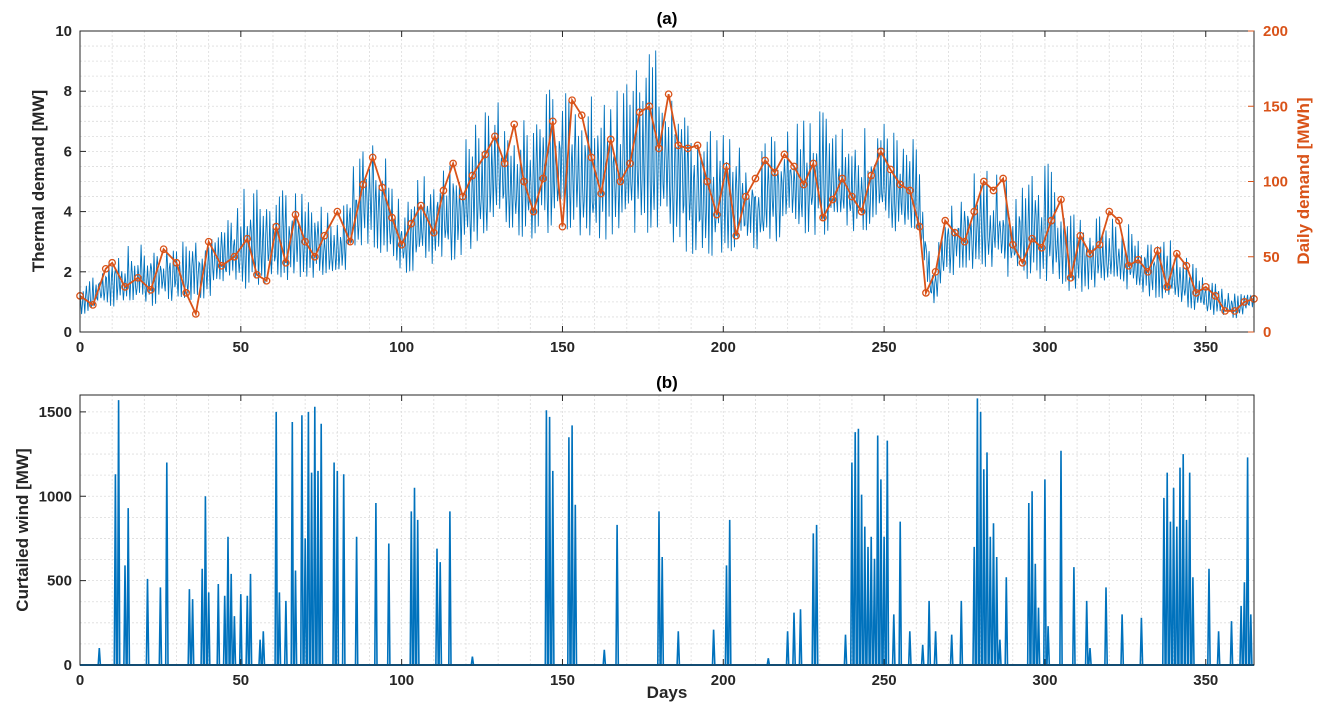 Image resolution: width=1327 pixels, height=728 pixels. What do you see at coordinates (68, 272) in the screenshot?
I see `y-tick-label: 2` at bounding box center [68, 272].